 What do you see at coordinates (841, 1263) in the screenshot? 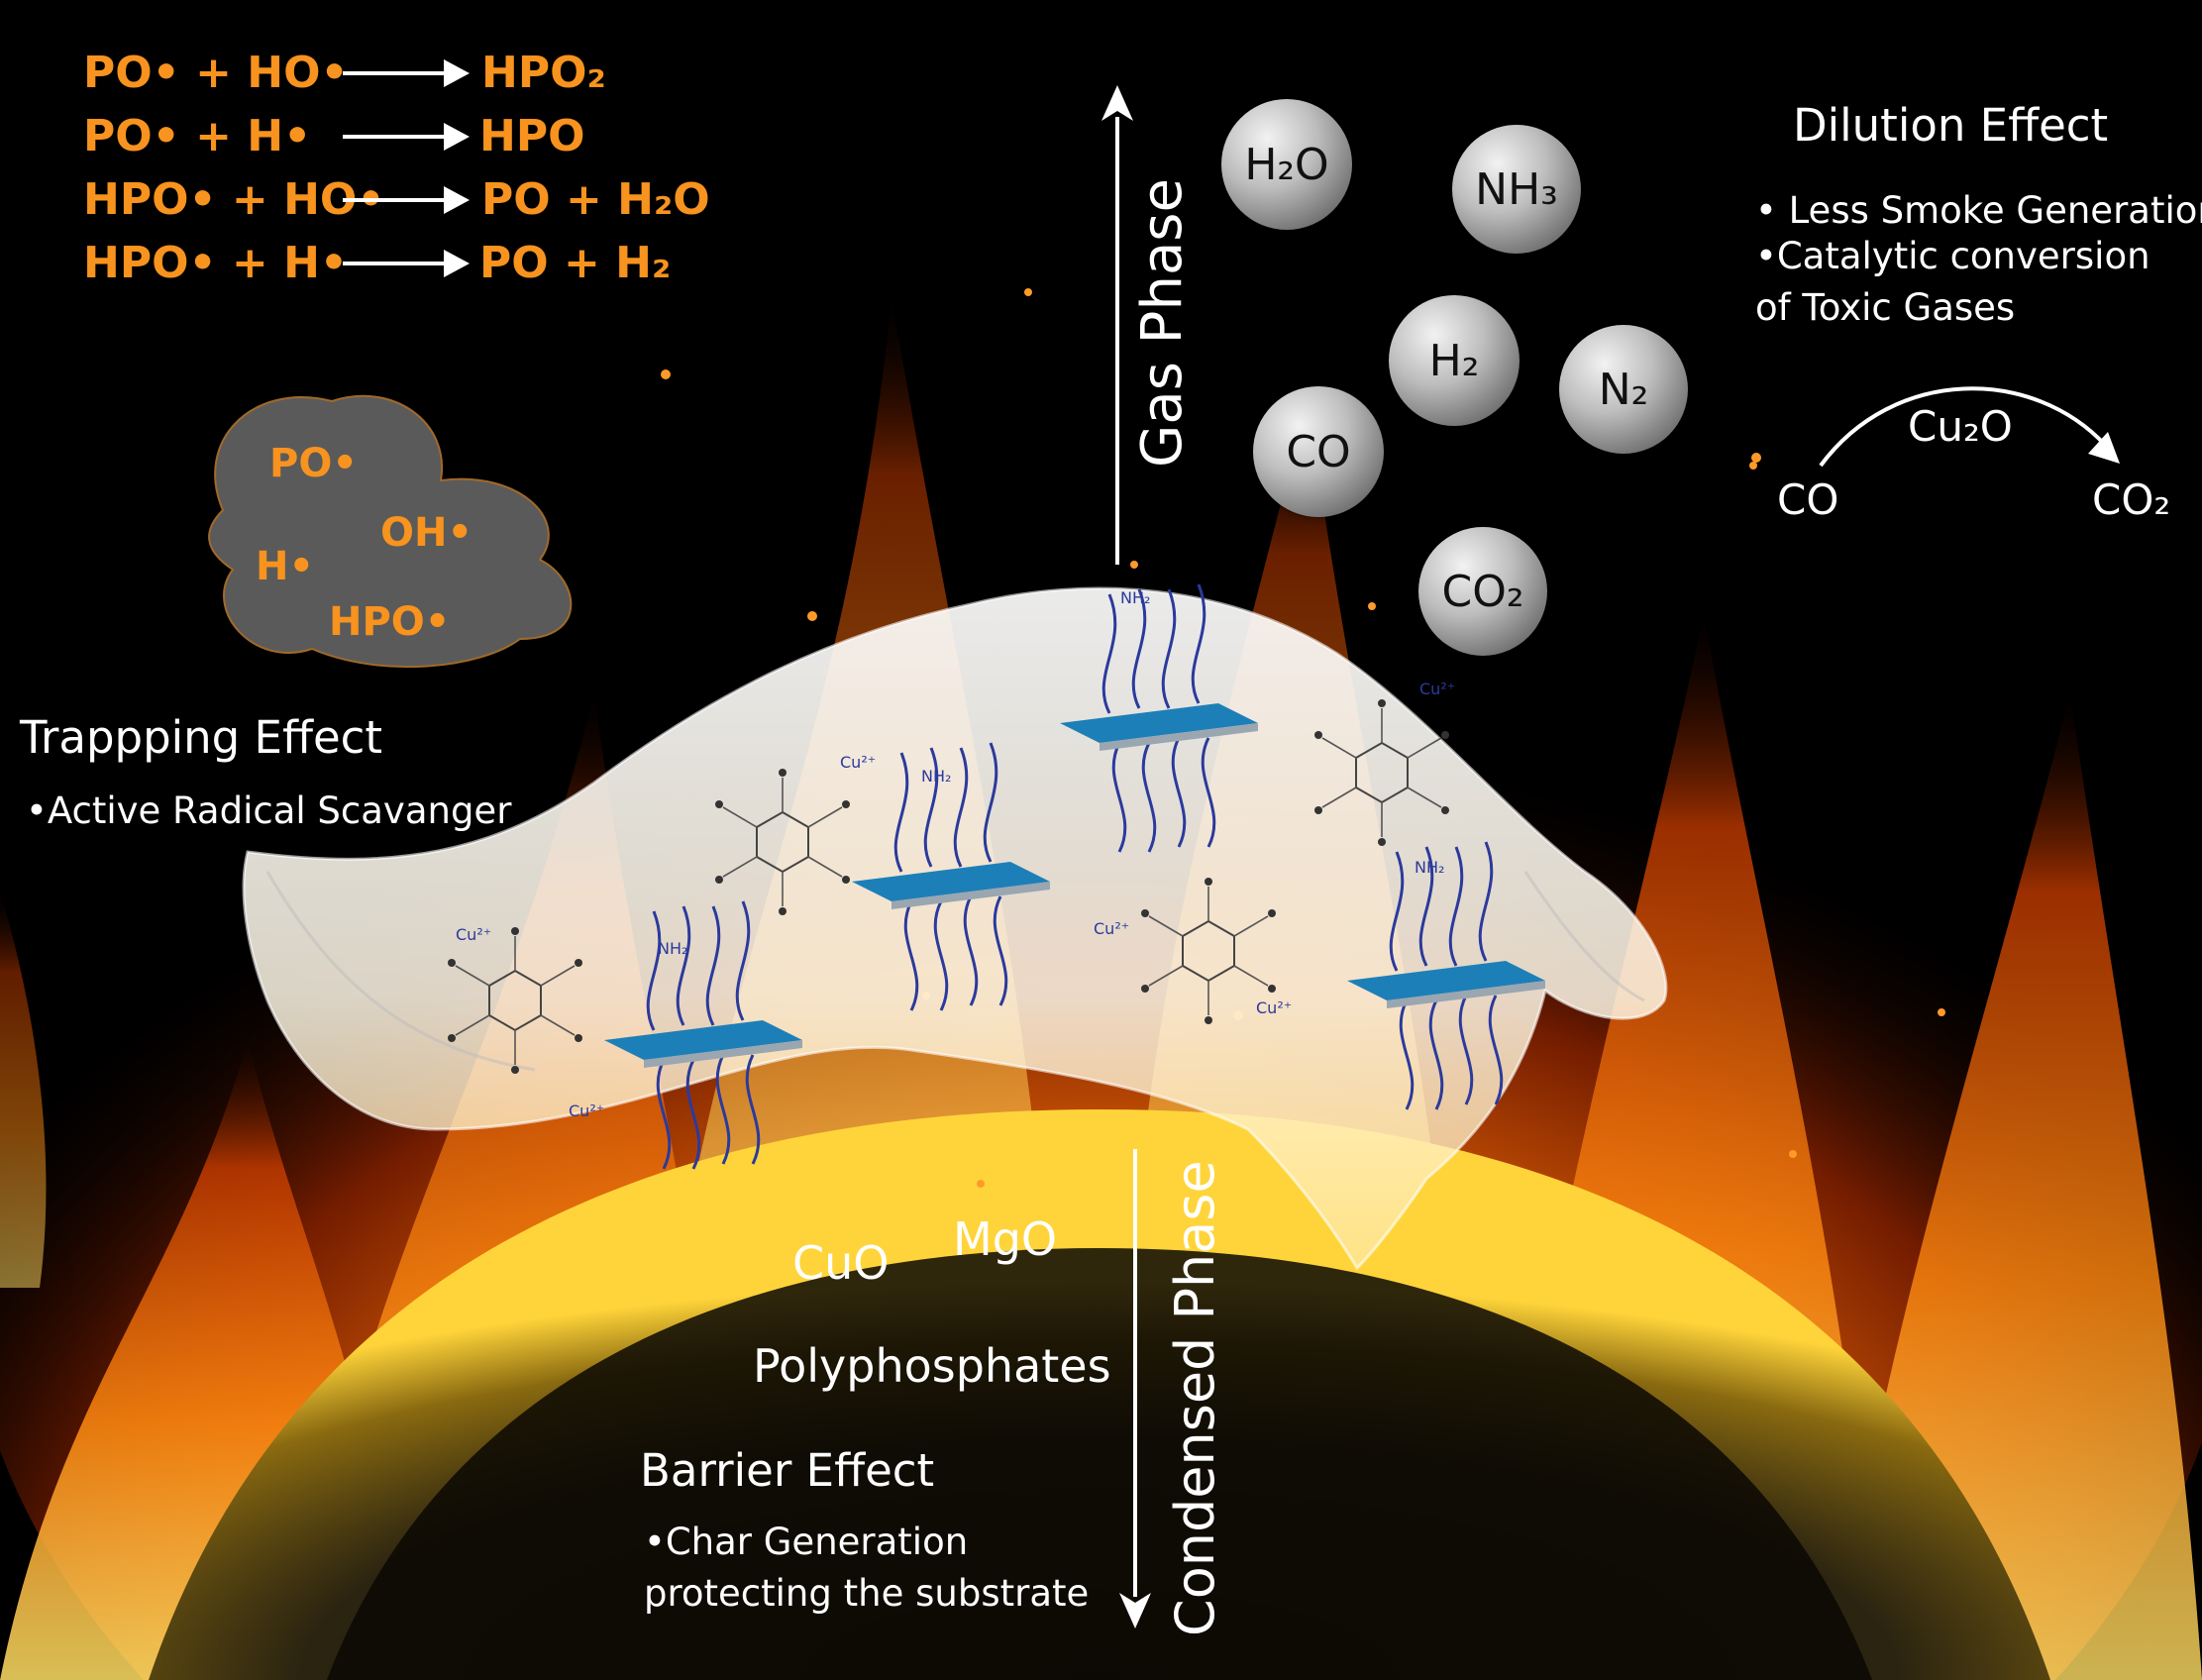
I see `oxide-cuo-label: CuO` at bounding box center [841, 1263].